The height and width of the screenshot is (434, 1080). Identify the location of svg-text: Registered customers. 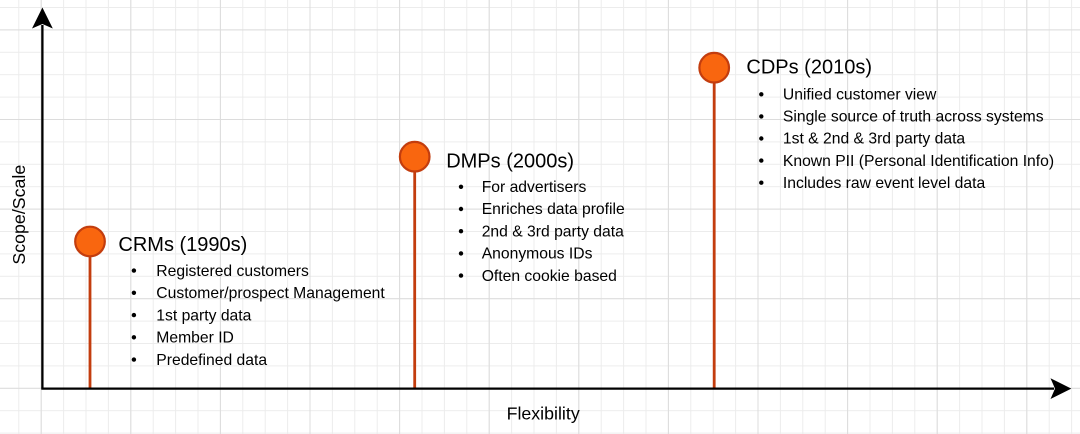
(232, 271).